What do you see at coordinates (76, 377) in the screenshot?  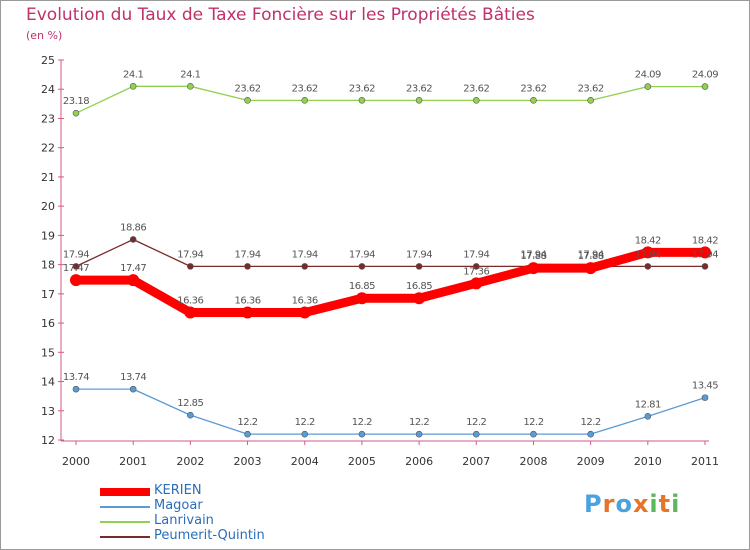 I see `data-label-magoar: 13.74` at bounding box center [76, 377].